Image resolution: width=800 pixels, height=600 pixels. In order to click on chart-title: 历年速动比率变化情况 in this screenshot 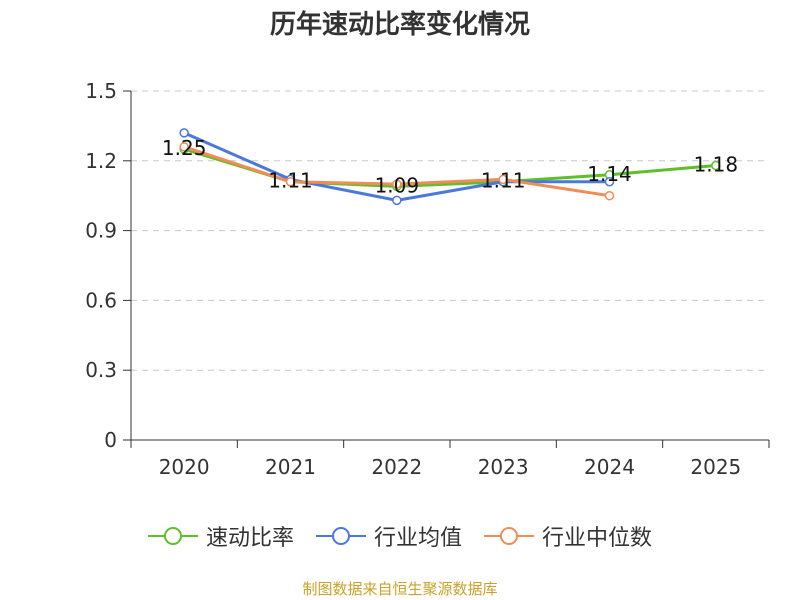, I will do `click(399, 25)`.